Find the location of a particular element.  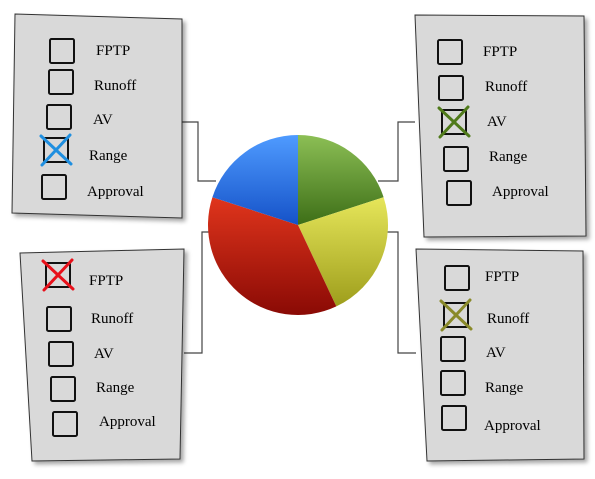

pie-slice-bottom-right is located at coordinates (343, 252).